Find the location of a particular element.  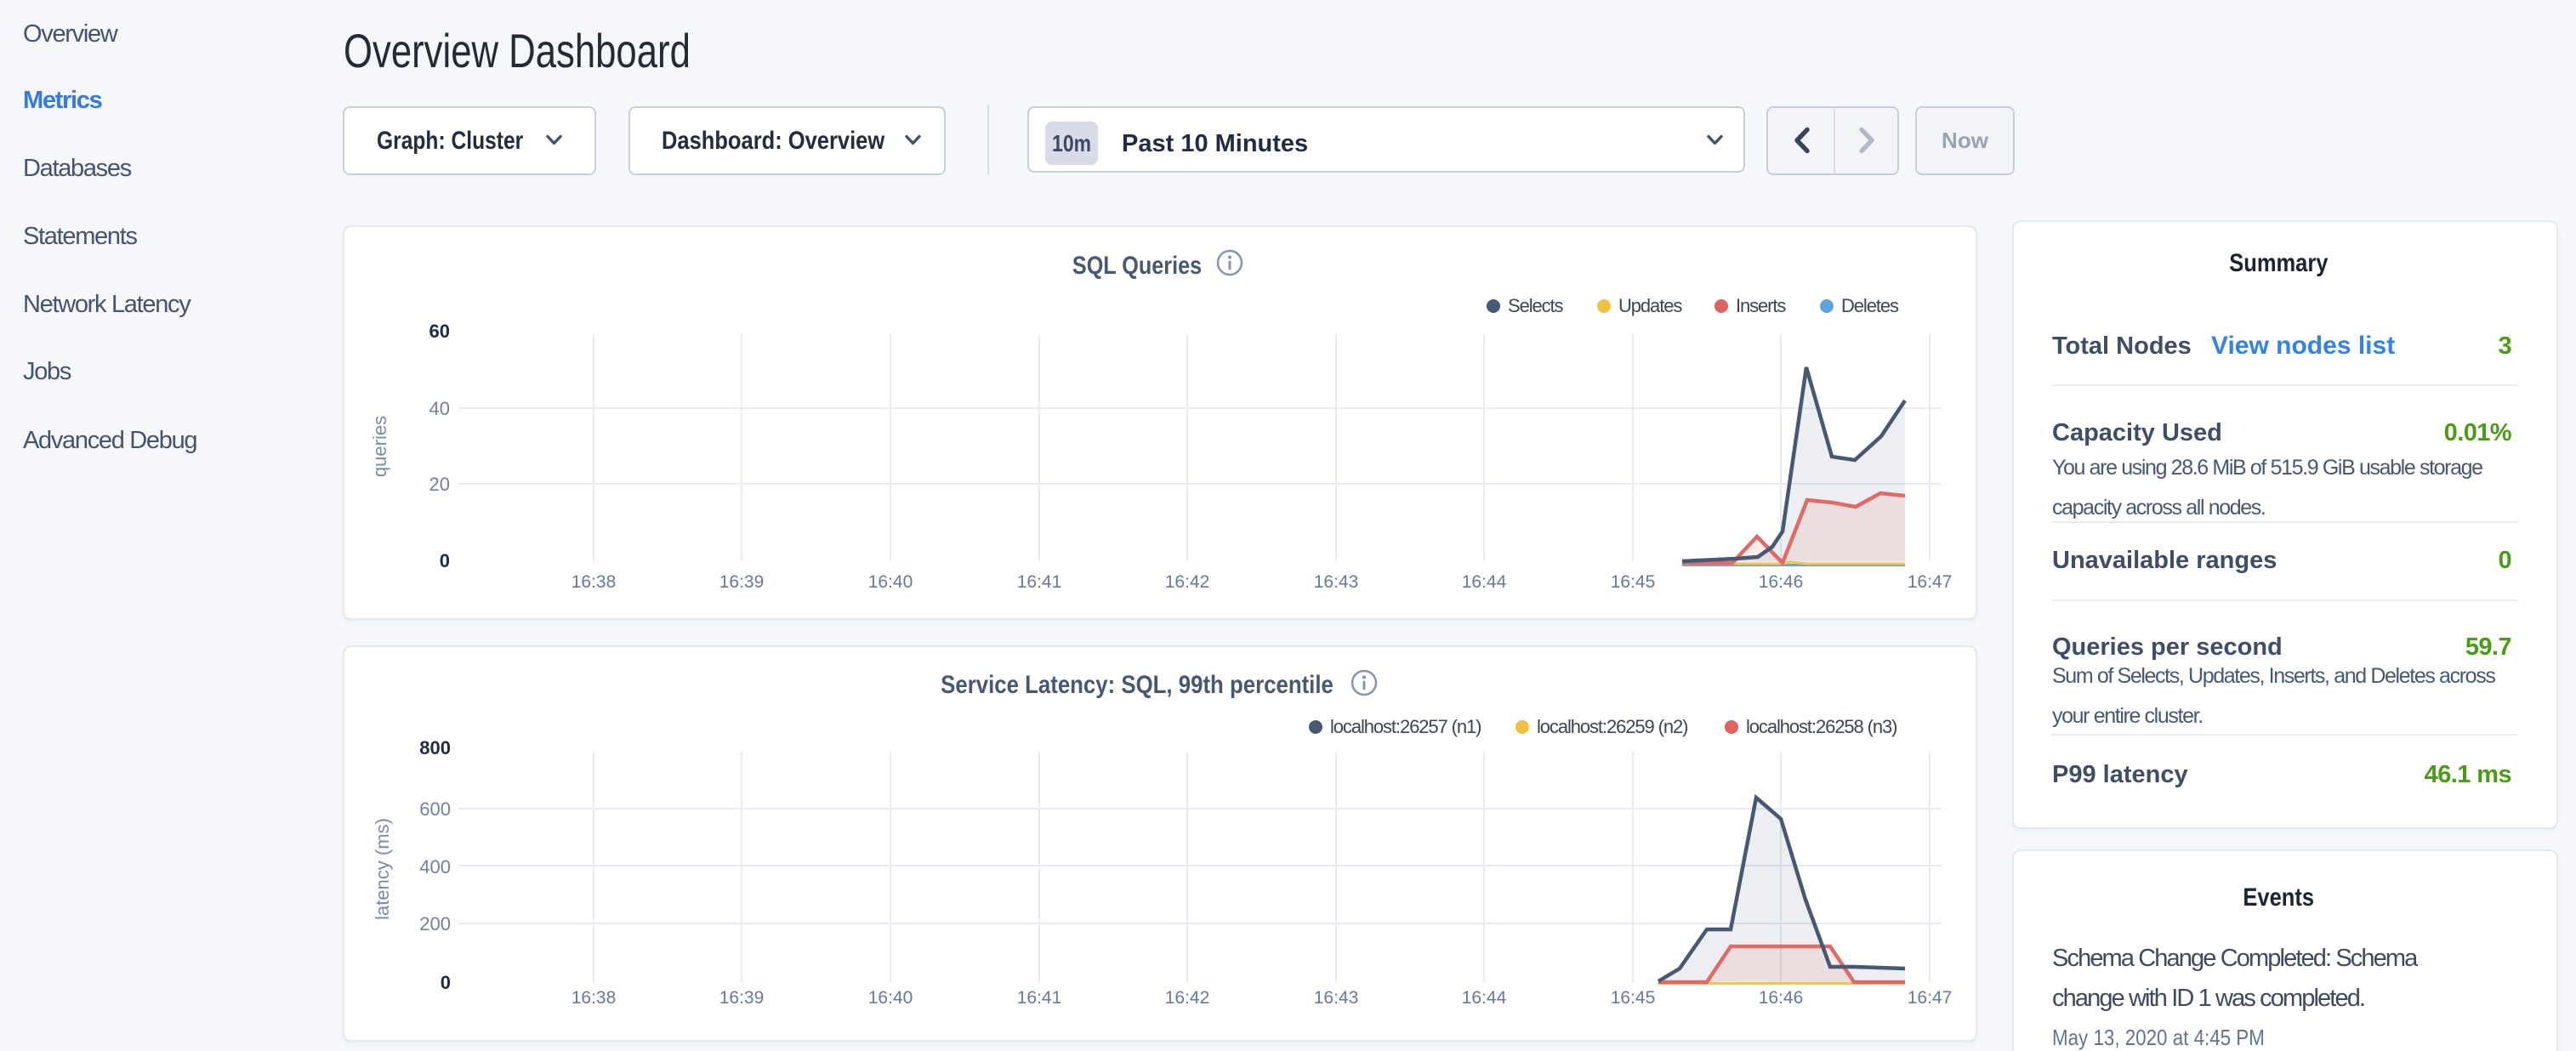

svg-text: 600 is located at coordinates (435, 809).